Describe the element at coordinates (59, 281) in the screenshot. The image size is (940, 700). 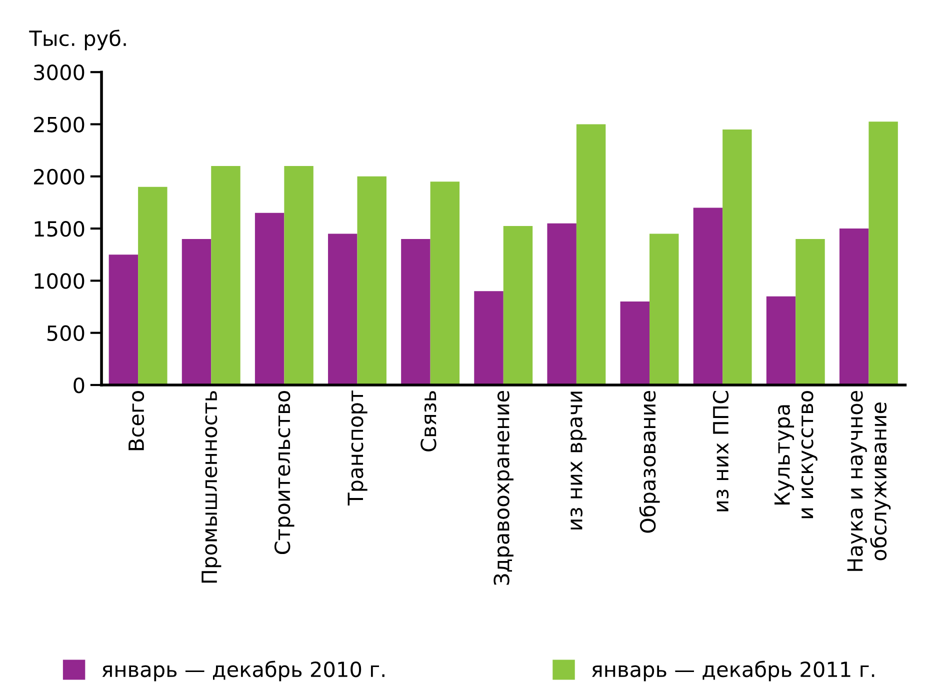
I see `y-tick-label: 1000` at that location.